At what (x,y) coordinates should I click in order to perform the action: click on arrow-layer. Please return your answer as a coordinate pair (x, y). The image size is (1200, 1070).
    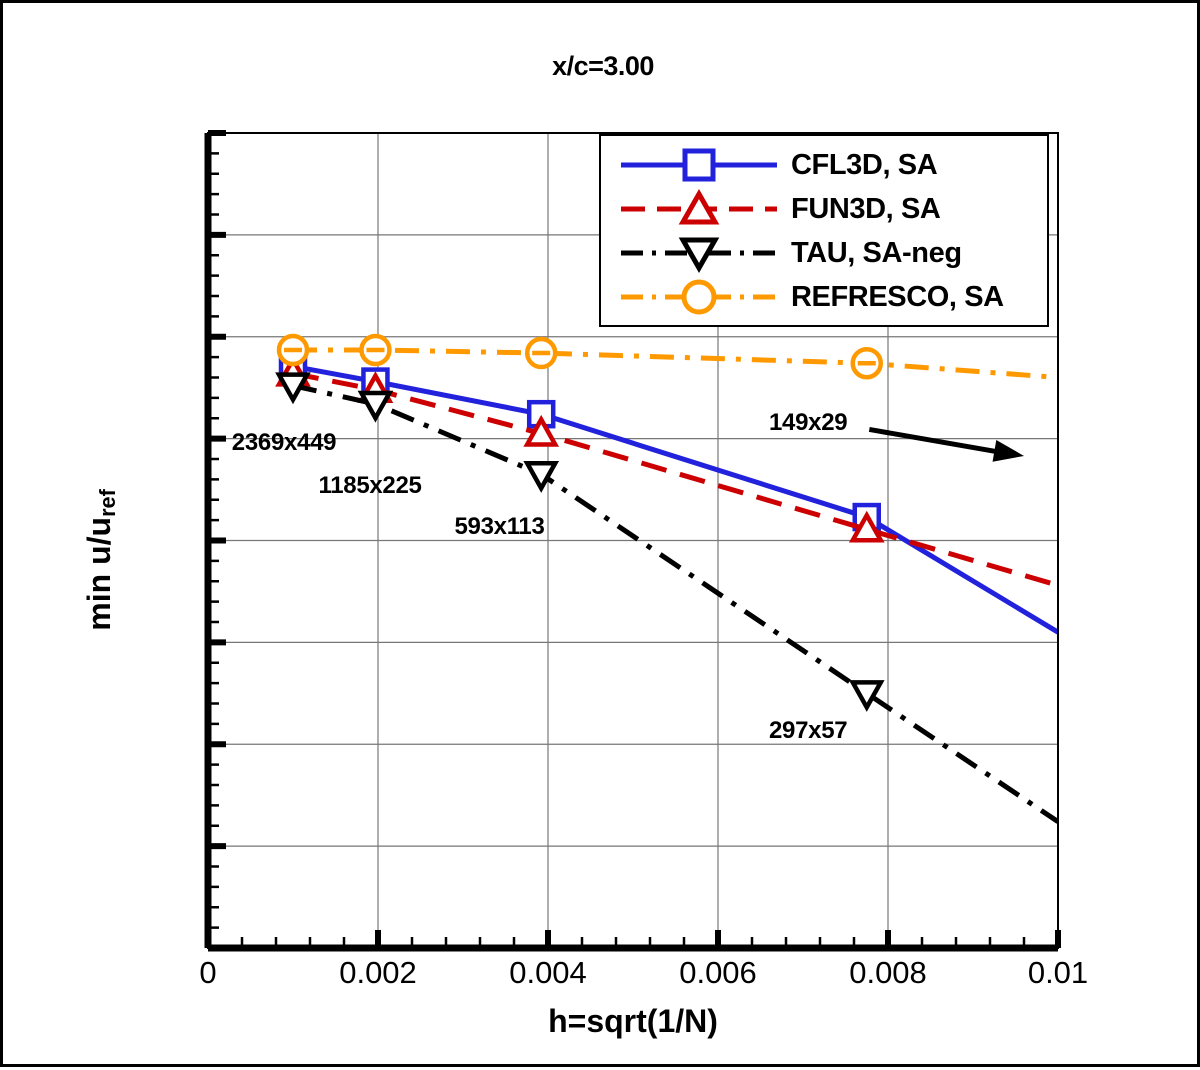
    Looking at the image, I should click on (946, 444).